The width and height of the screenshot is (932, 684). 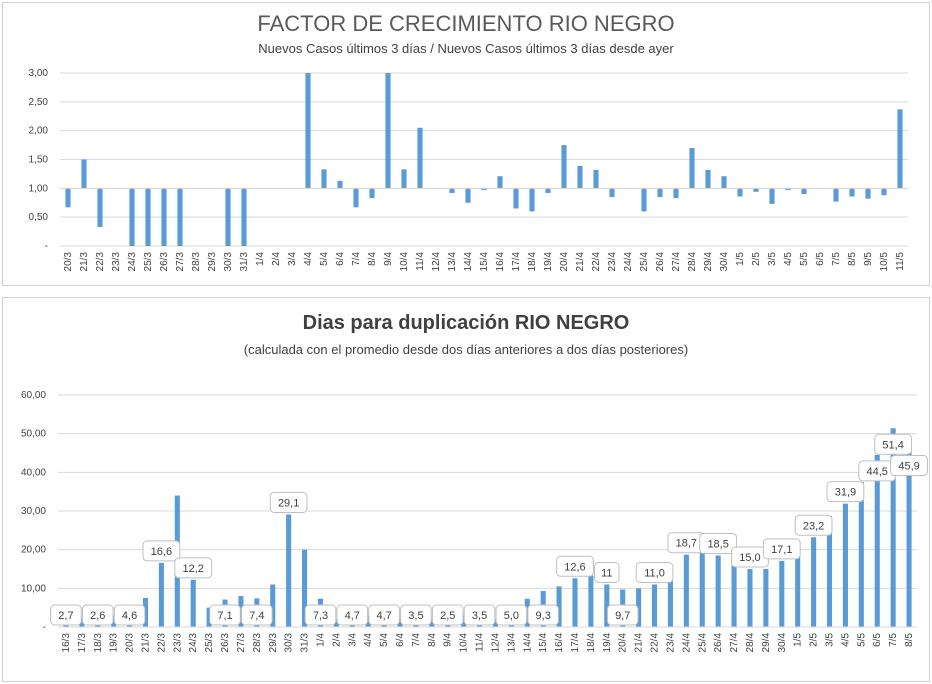 I want to click on bar-28/4, so click(x=692, y=168).